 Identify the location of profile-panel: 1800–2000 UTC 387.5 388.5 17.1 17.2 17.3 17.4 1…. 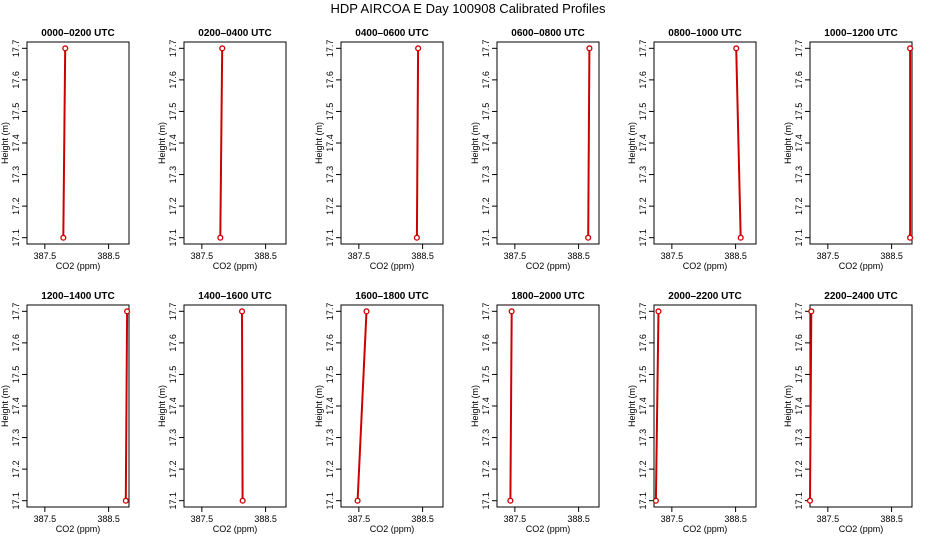
(535, 412).